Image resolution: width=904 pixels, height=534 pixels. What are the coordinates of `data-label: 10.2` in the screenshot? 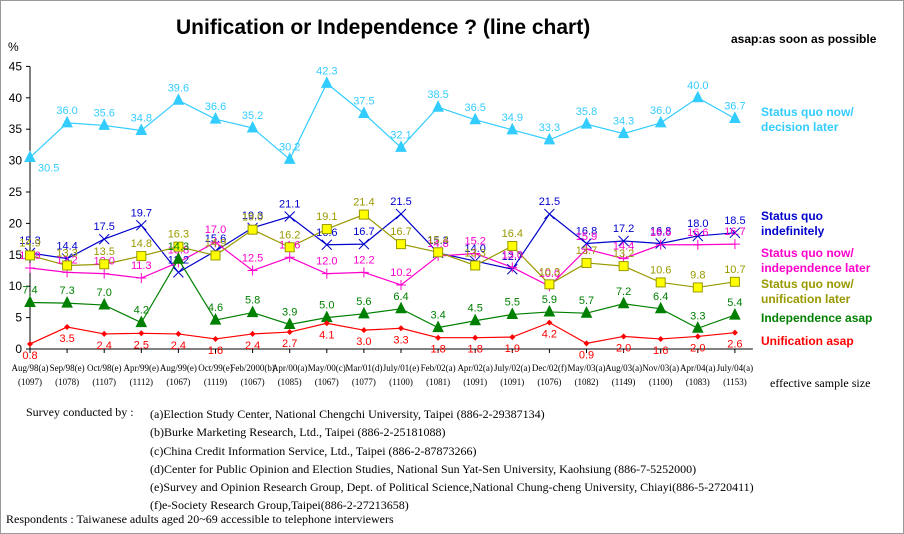 It's located at (400, 273).